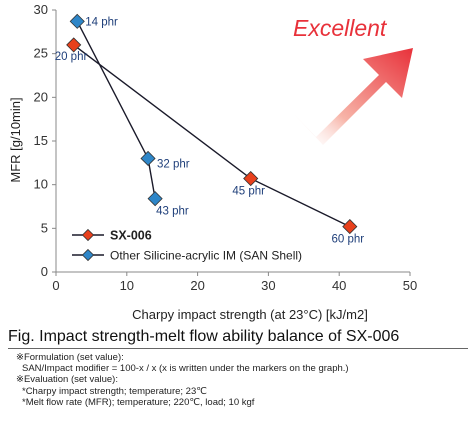  What do you see at coordinates (15, 139) in the screenshot?
I see `y-axis-label: MFR [g/10min]` at bounding box center [15, 139].